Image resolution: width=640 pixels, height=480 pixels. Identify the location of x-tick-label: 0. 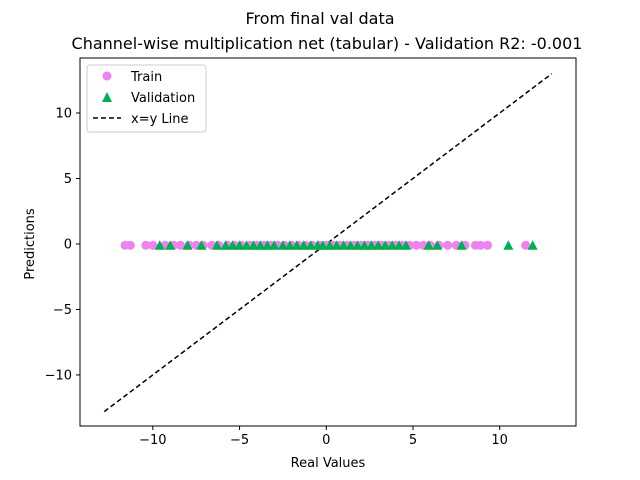
(326, 440).